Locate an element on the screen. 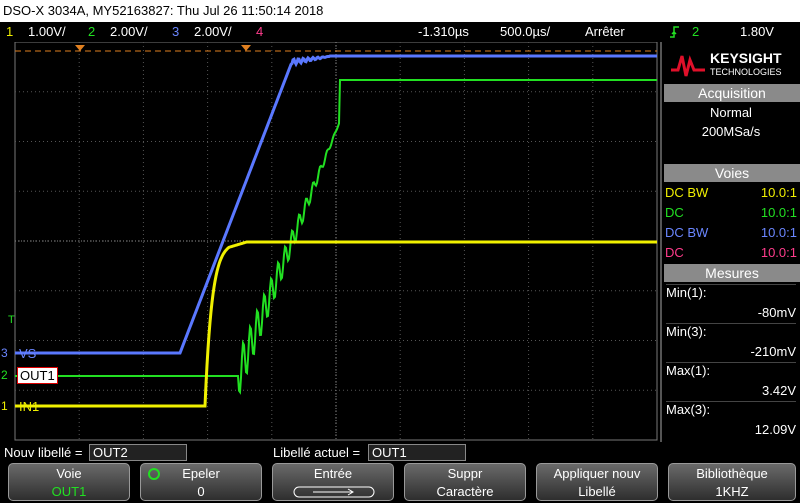 The width and height of the screenshot is (800, 503). enter-arrow is located at coordinates (334, 492).